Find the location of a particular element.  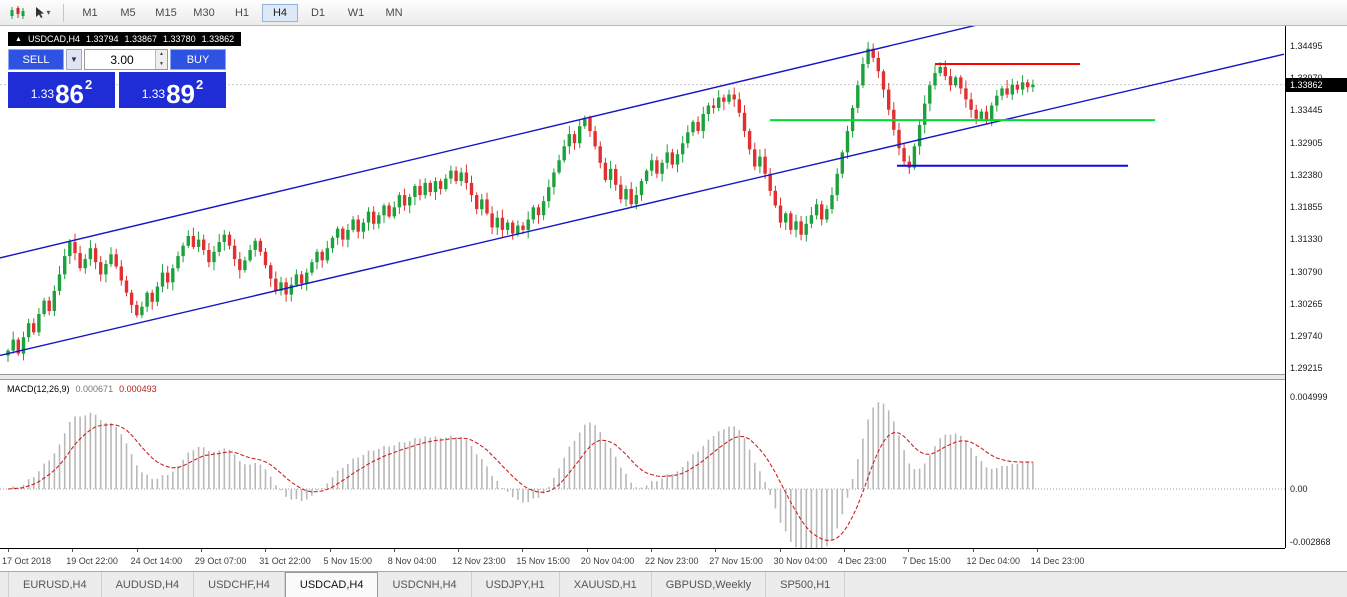

candlestick-chart-icon is located at coordinates (17, 13).